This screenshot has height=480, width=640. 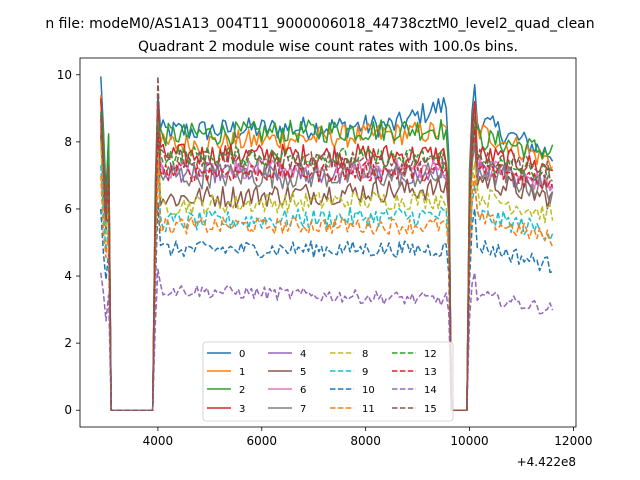 I want to click on legend-frame, so click(x=328, y=381).